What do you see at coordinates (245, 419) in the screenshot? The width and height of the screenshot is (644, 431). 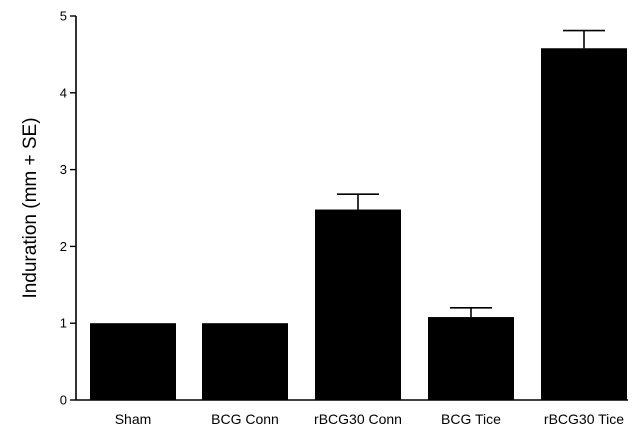 I see `category-label: BCG Conn` at bounding box center [245, 419].